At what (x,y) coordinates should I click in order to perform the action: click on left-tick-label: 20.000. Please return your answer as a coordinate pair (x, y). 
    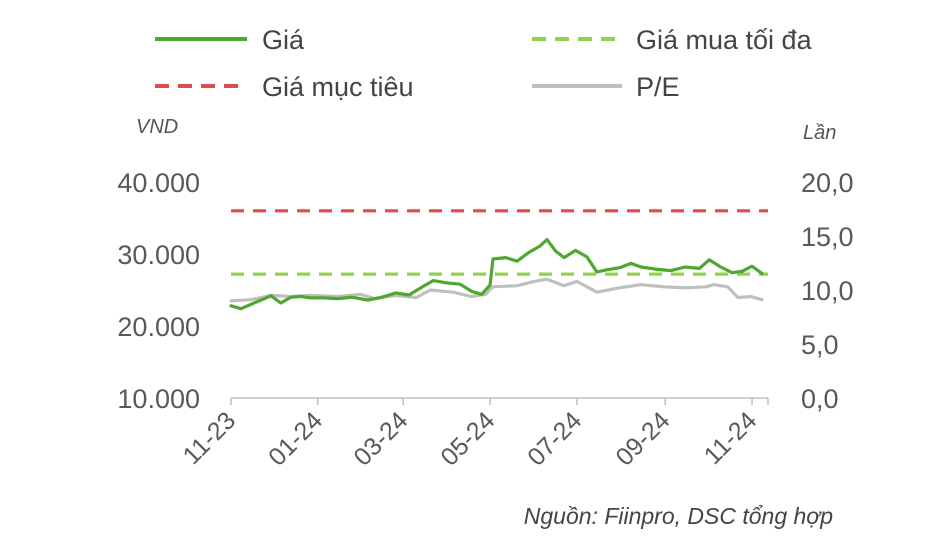
    Looking at the image, I should click on (158, 327).